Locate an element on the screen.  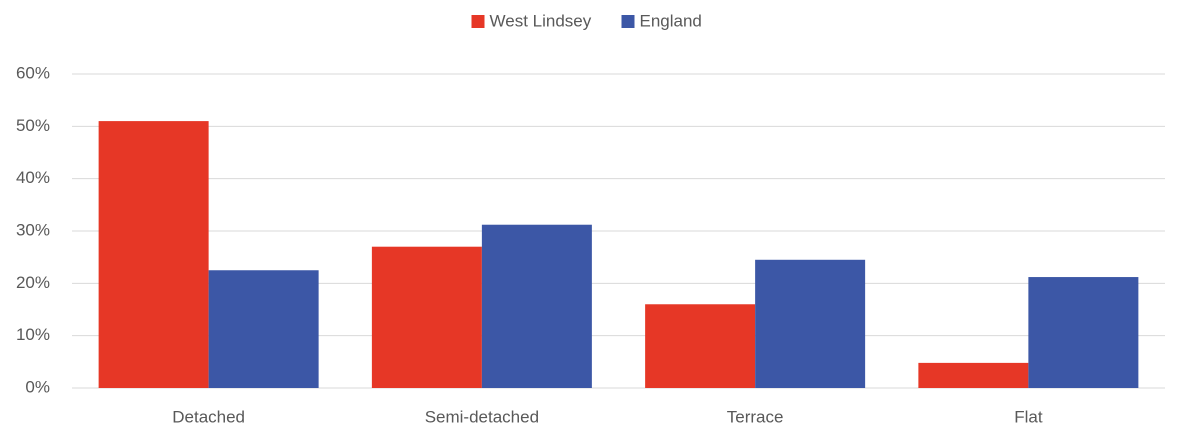
legend-label: England is located at coordinates (671, 20).